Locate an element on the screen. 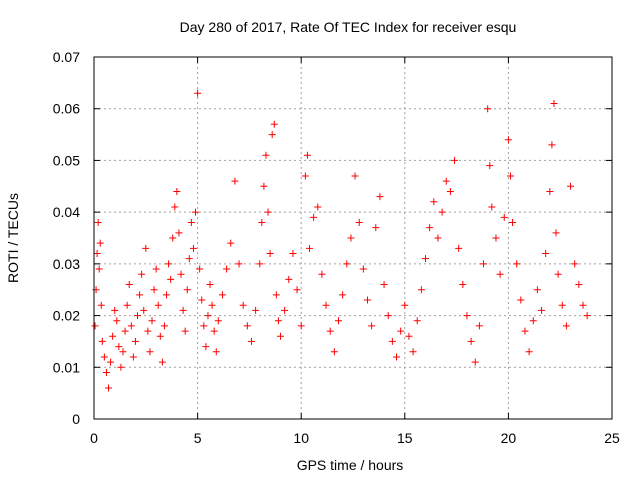  x-tick-label-1: 5 is located at coordinates (198, 438).